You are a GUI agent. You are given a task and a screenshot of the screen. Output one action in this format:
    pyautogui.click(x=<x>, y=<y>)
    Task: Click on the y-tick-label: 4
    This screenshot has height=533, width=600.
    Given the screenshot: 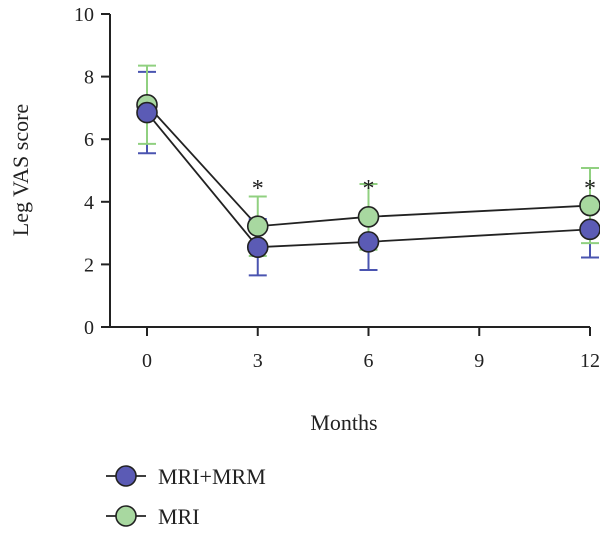 What is the action you would take?
    pyautogui.click(x=89, y=203)
    